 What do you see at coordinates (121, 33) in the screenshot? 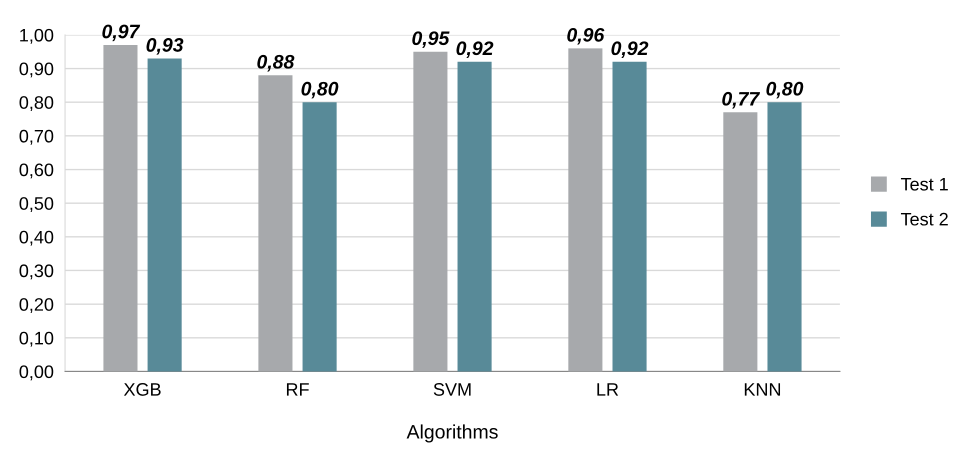
I see `data-label: 0,97` at bounding box center [121, 33].